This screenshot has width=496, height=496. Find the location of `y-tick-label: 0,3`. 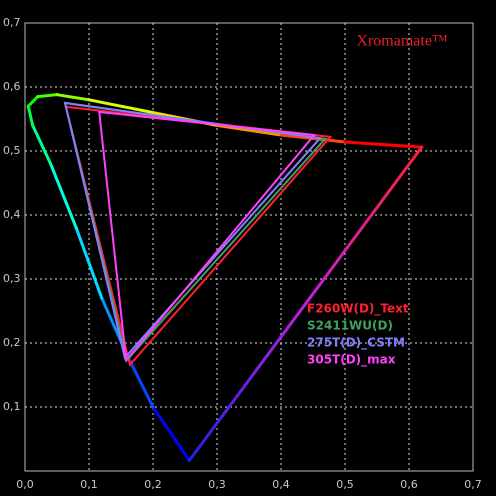

y-tick-label: 0,3 is located at coordinates (12, 278).